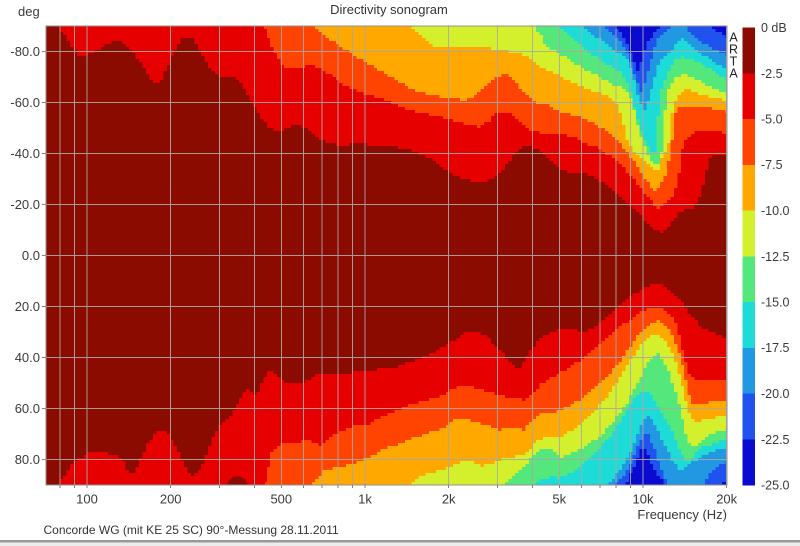 This screenshot has height=546, width=800. What do you see at coordinates (27, 357) in the screenshot?
I see `svg-text: 40.0` at bounding box center [27, 357].